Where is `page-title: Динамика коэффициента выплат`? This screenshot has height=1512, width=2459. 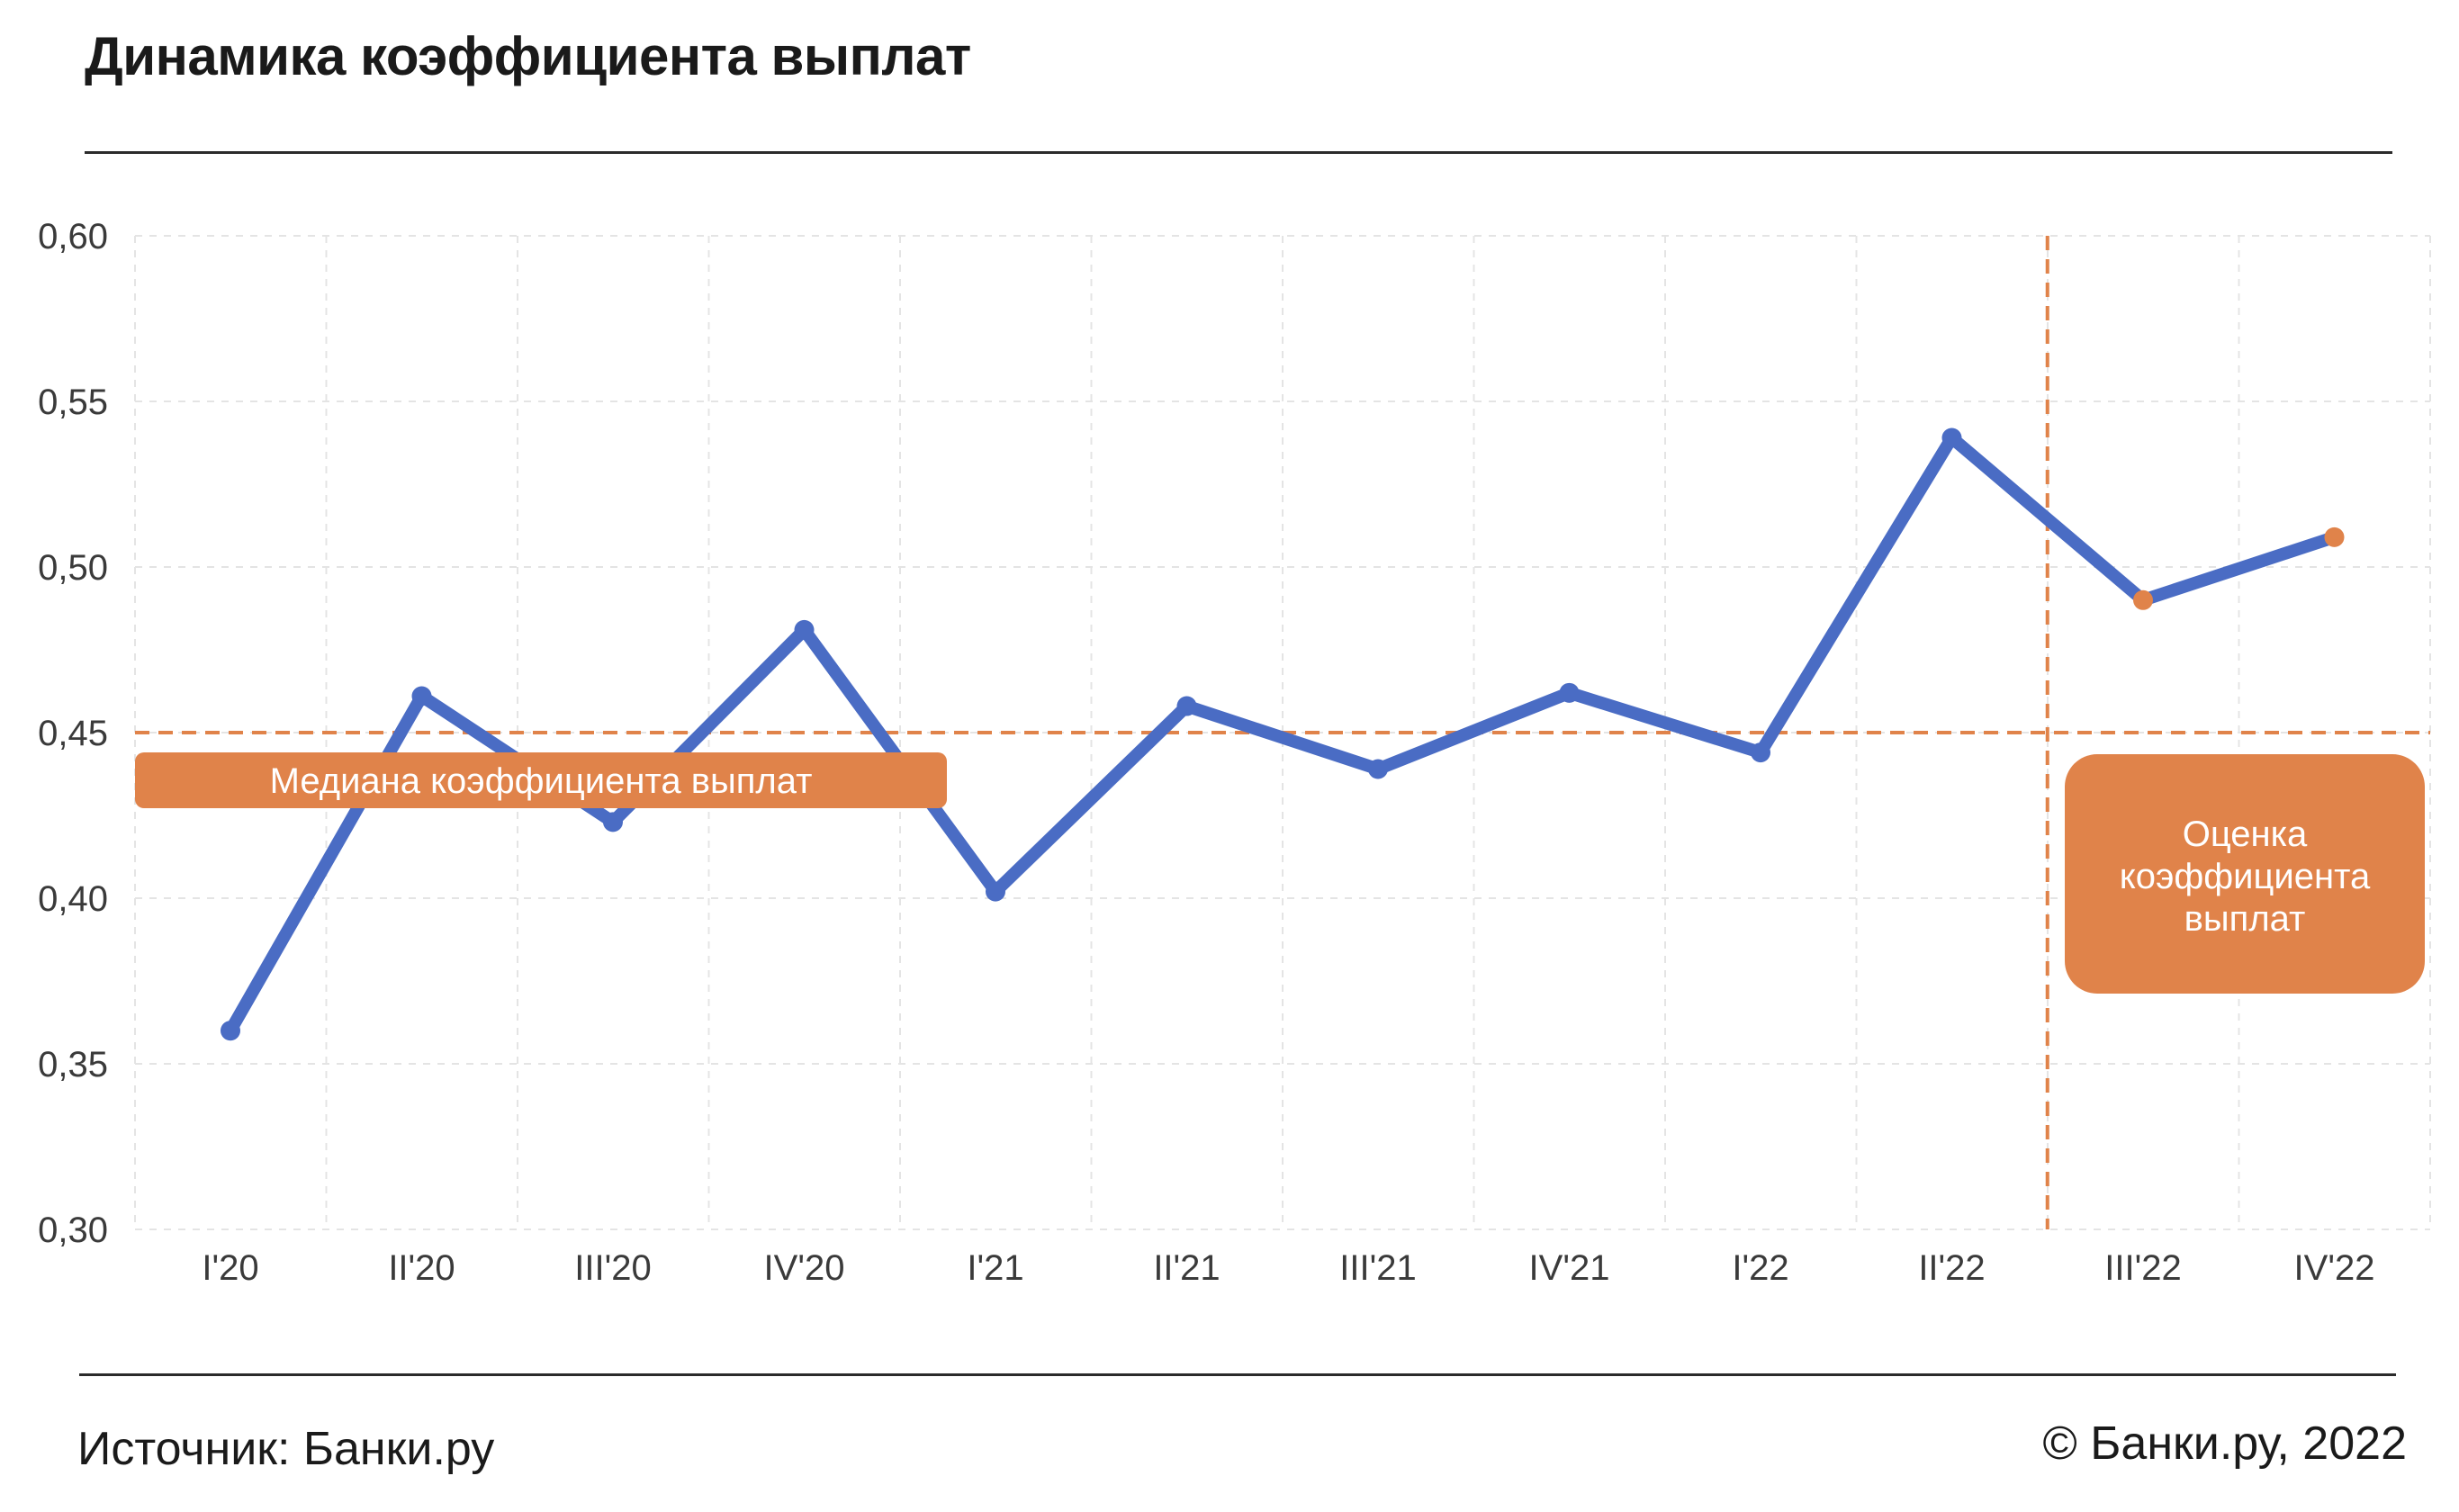 page-title: Динамика коэффициента выплат is located at coordinates (528, 56).